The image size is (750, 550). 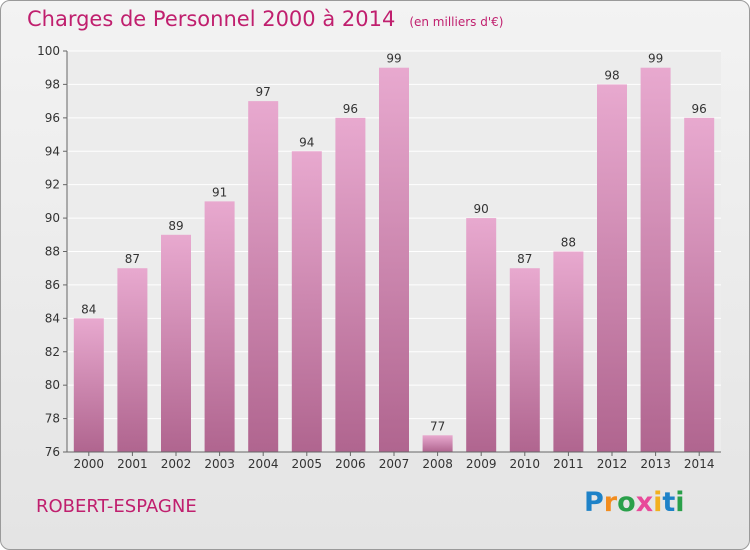 I want to click on data-label: 90, so click(x=481, y=209).